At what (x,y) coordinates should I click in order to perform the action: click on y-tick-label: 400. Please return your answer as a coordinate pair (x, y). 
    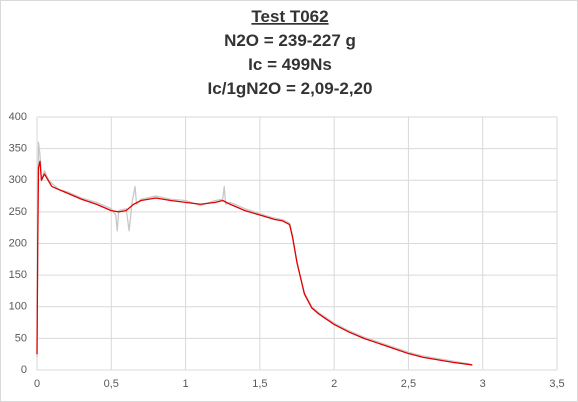
    Looking at the image, I should click on (18, 117).